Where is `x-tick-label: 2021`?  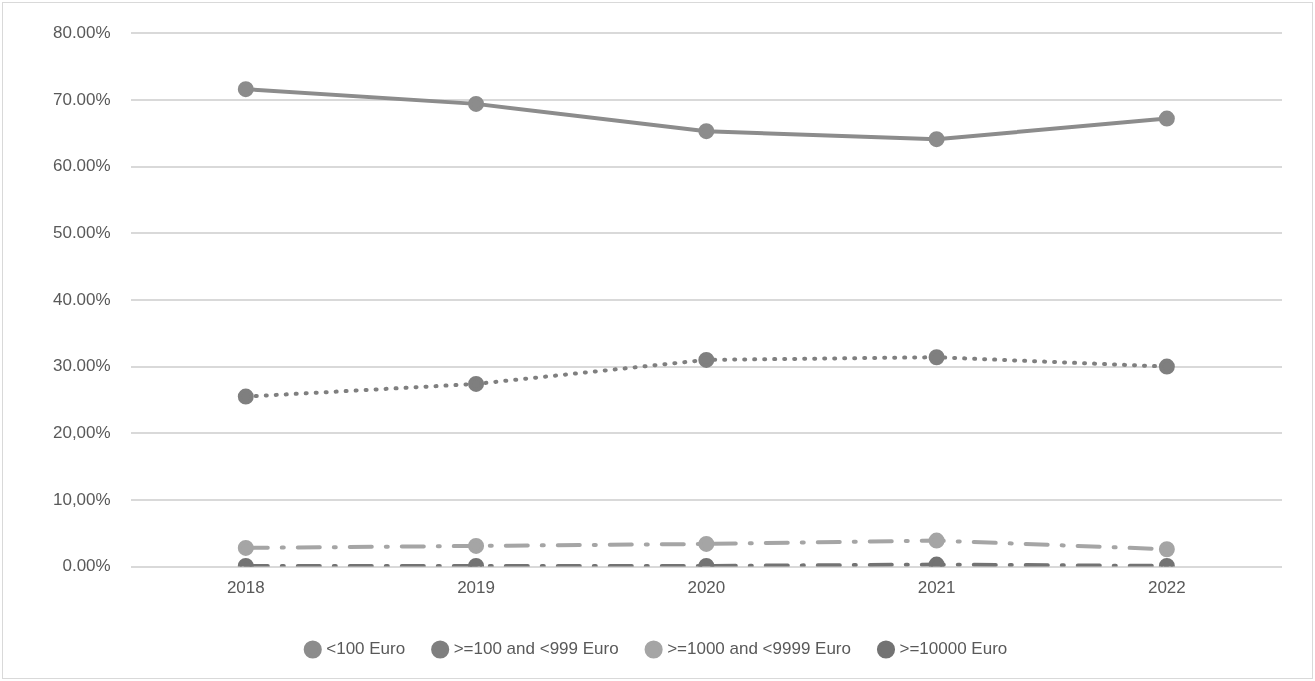
x-tick-label: 2021 is located at coordinates (936, 588).